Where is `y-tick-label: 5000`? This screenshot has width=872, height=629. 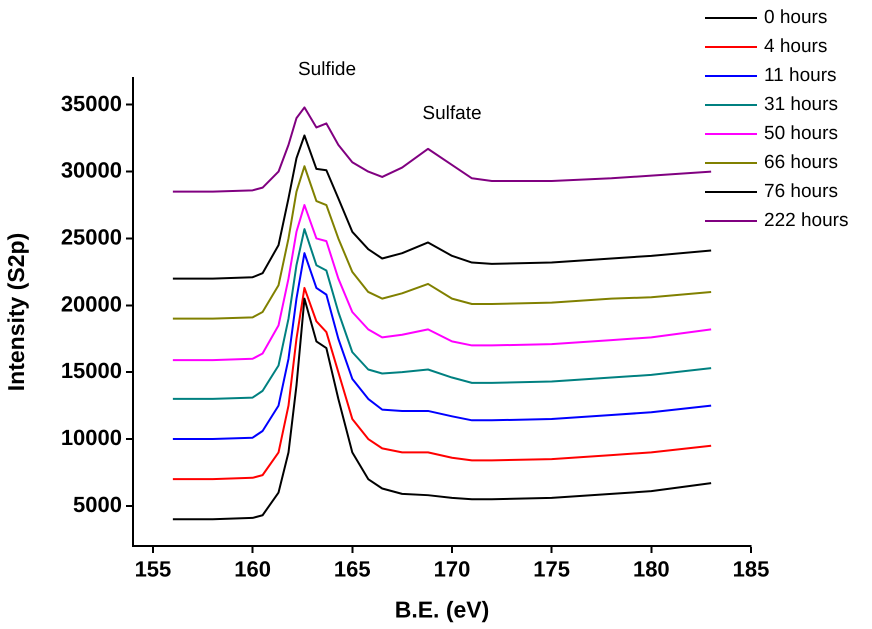 y-tick-label: 5000 is located at coordinates (97, 504).